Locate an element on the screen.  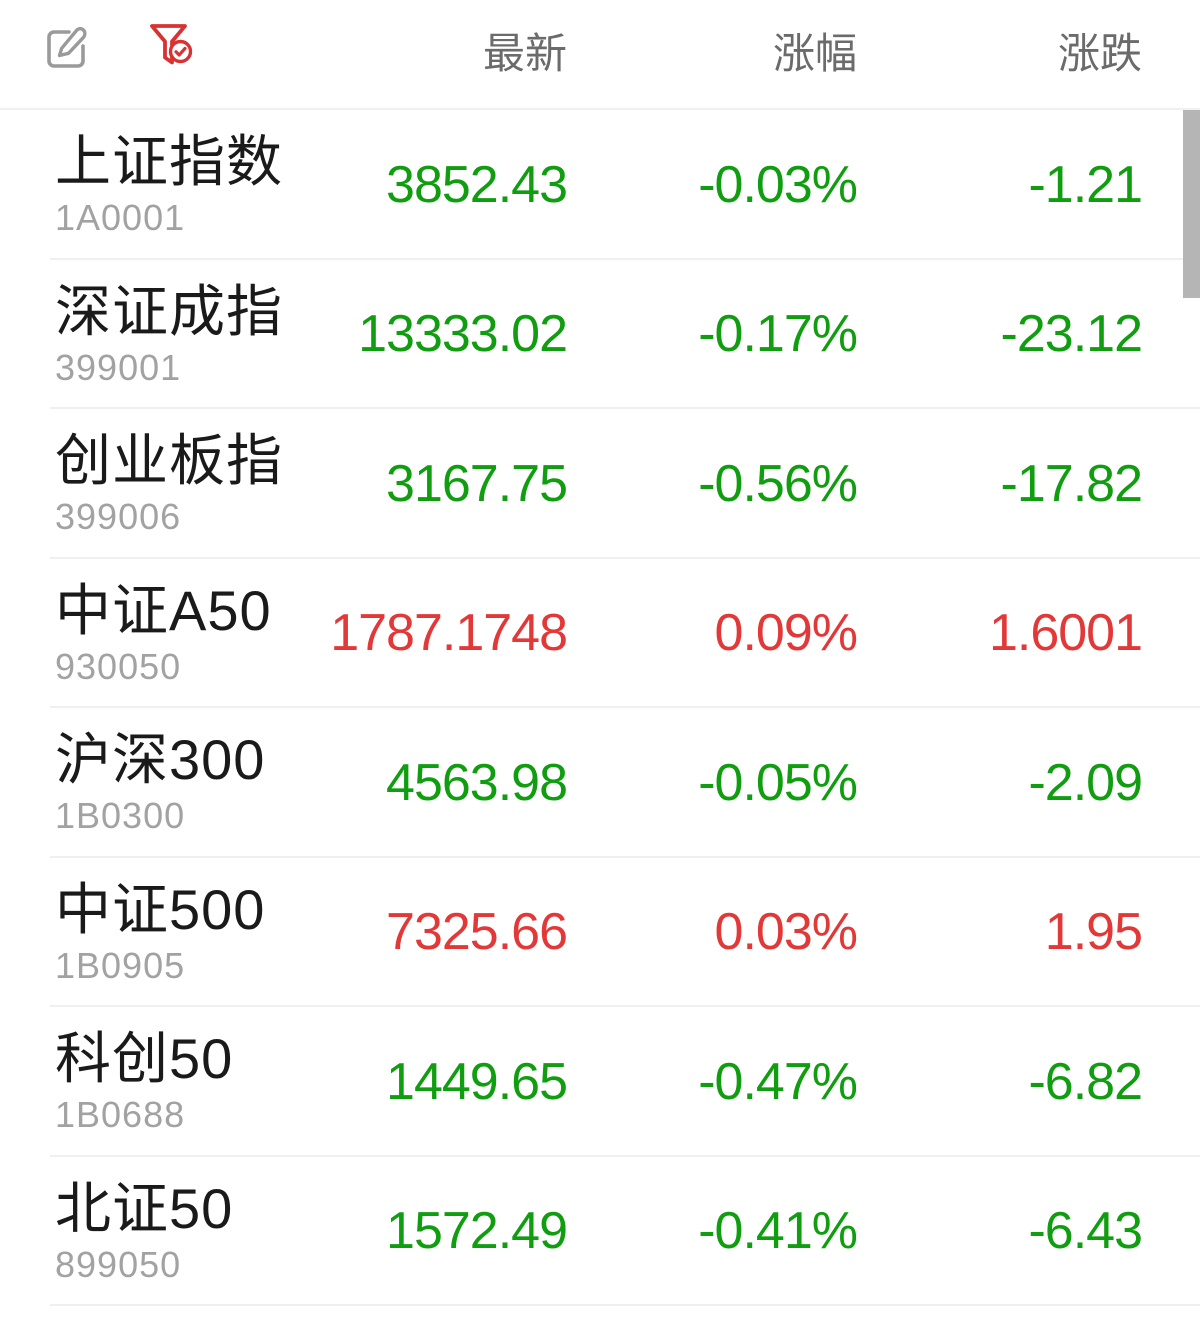
last-price-cell: 3852.43 is located at coordinates (437, 184).